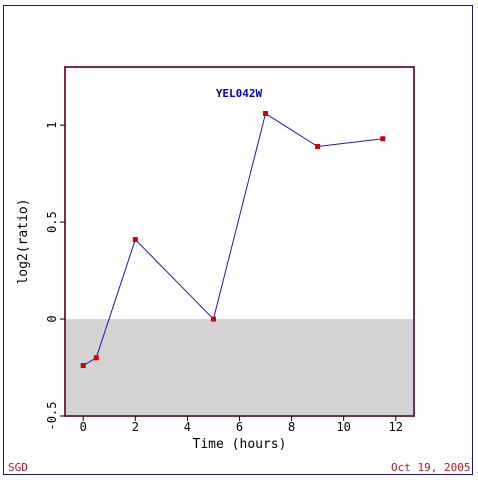  I want to click on footer-source: SGD, so click(18, 467).